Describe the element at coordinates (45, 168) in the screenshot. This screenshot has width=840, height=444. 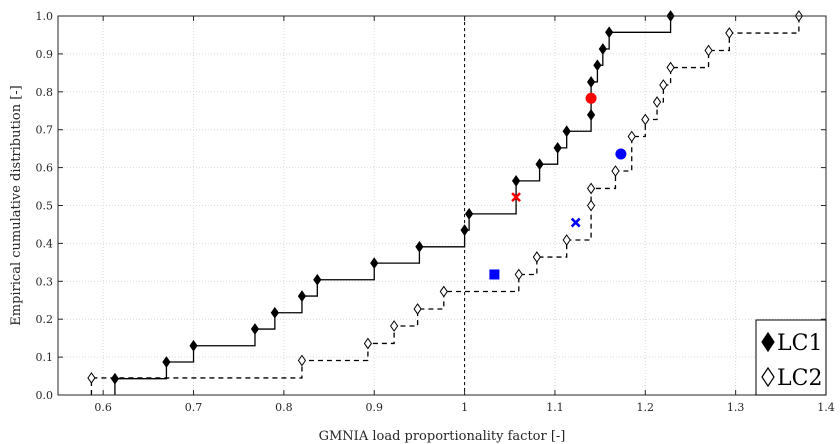
I see `y-tick-label: 0.6` at that location.